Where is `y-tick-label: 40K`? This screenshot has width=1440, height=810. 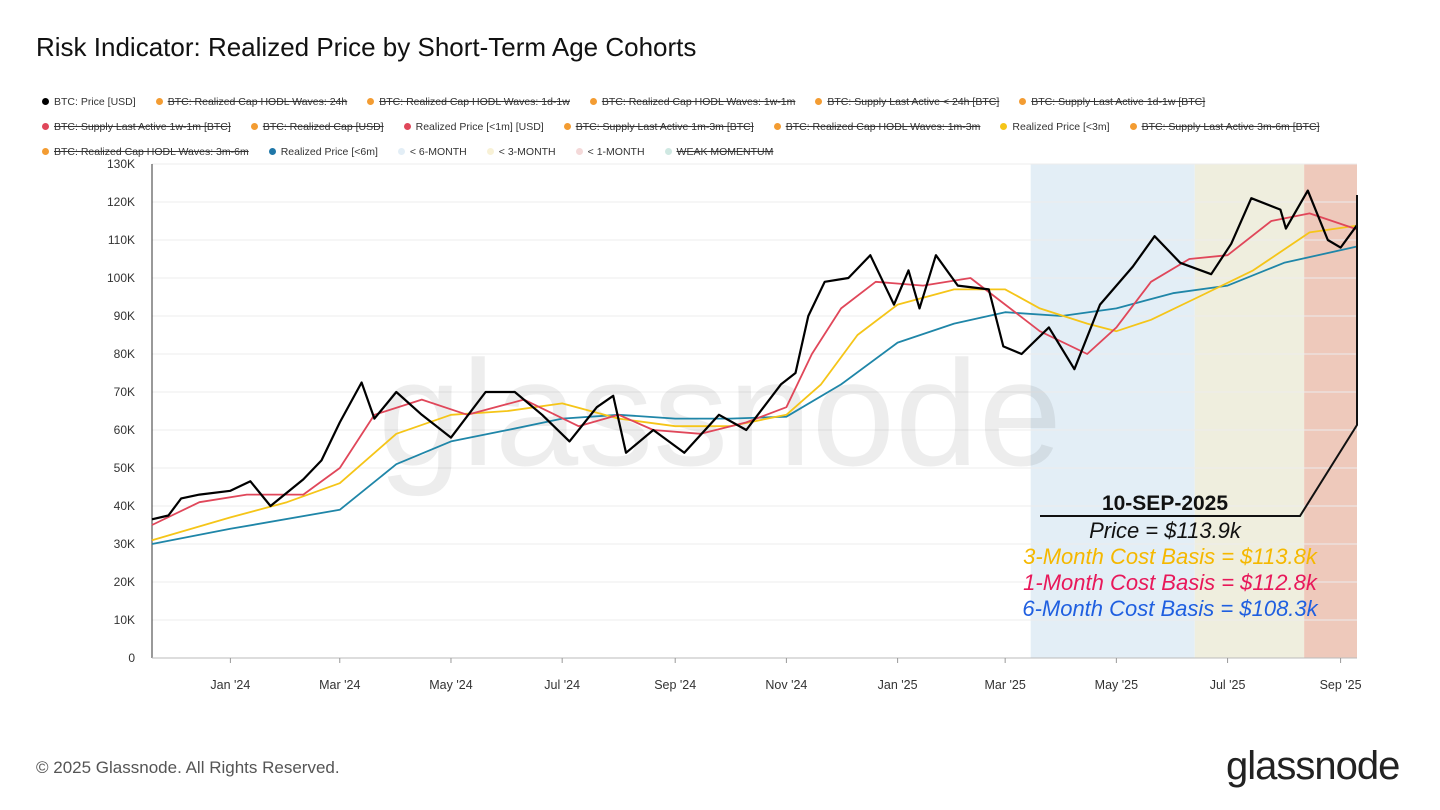 y-tick-label: 40K is located at coordinates (124, 506).